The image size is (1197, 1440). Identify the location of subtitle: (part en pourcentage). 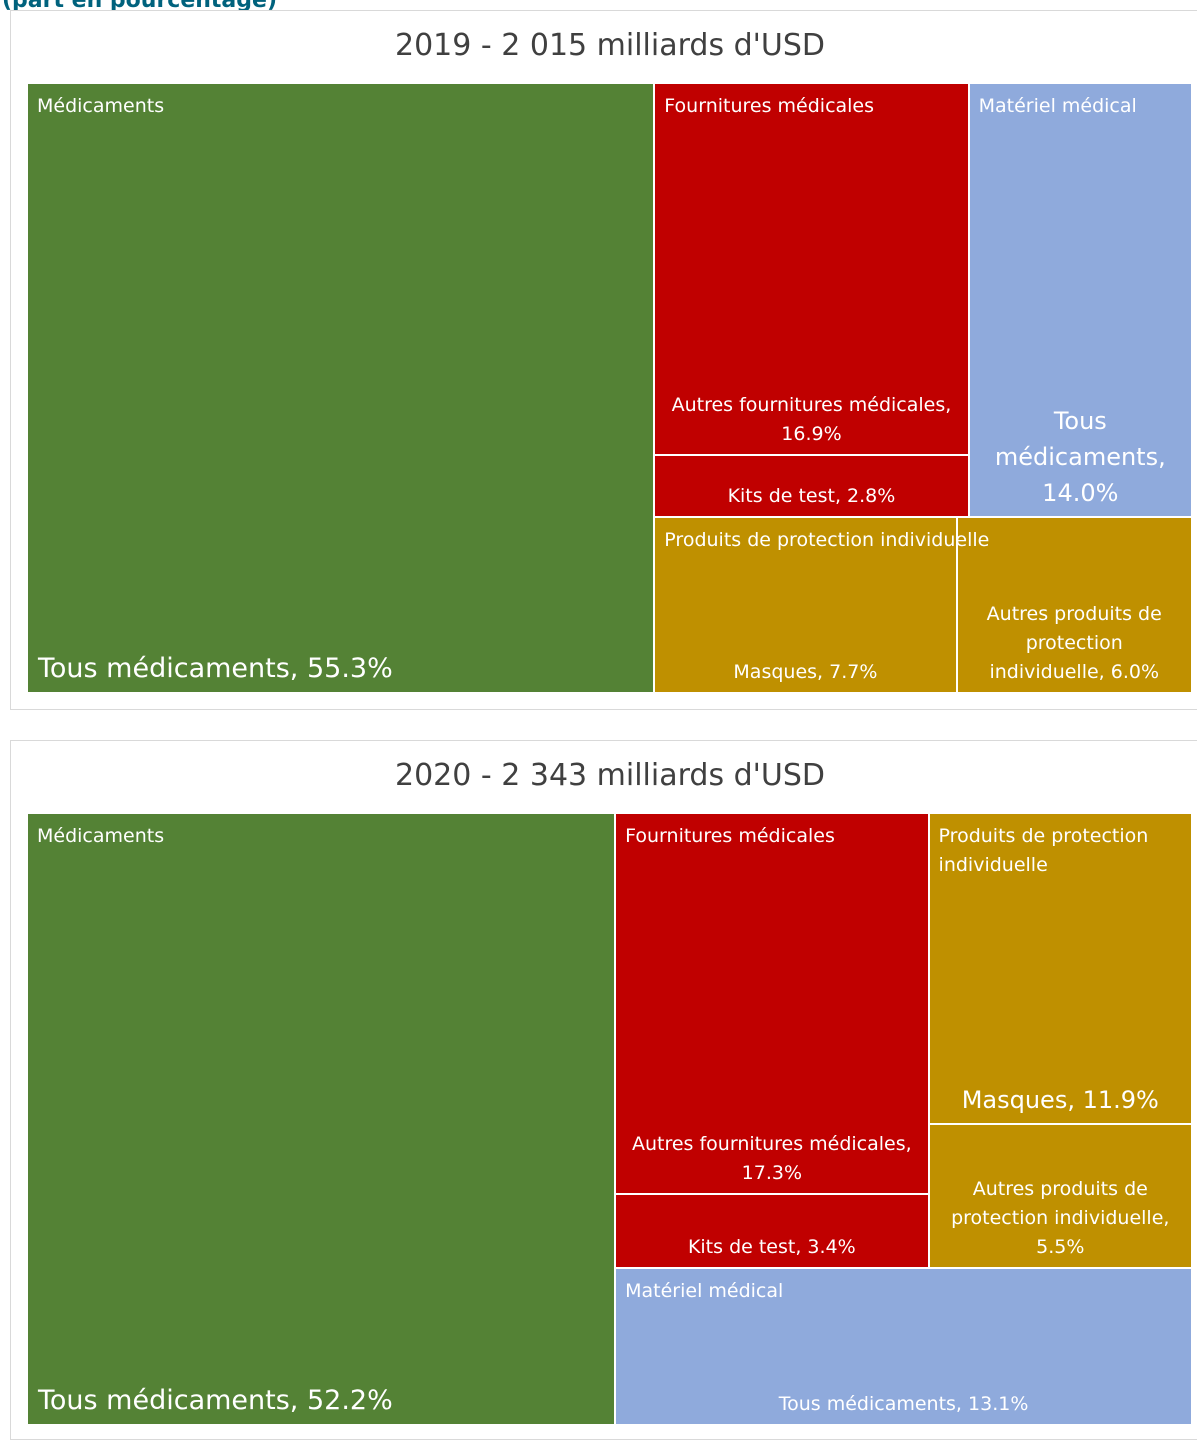
(139, 6).